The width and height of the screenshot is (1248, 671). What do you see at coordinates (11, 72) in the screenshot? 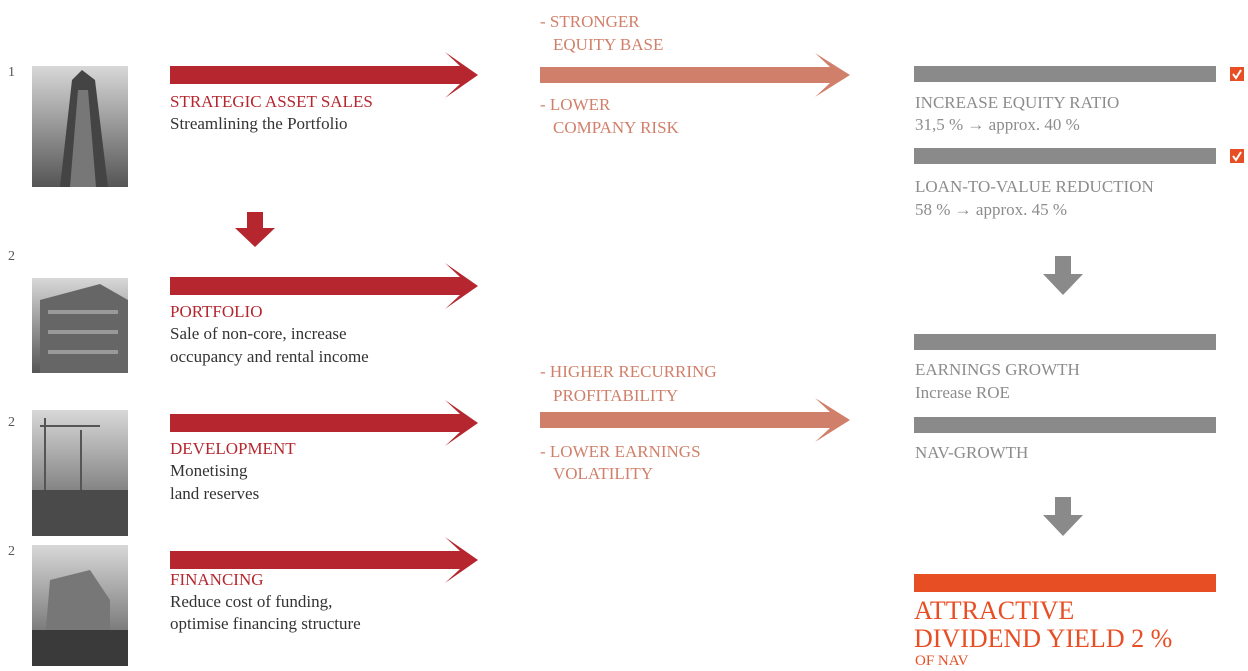
I see `step-number: 1` at bounding box center [11, 72].